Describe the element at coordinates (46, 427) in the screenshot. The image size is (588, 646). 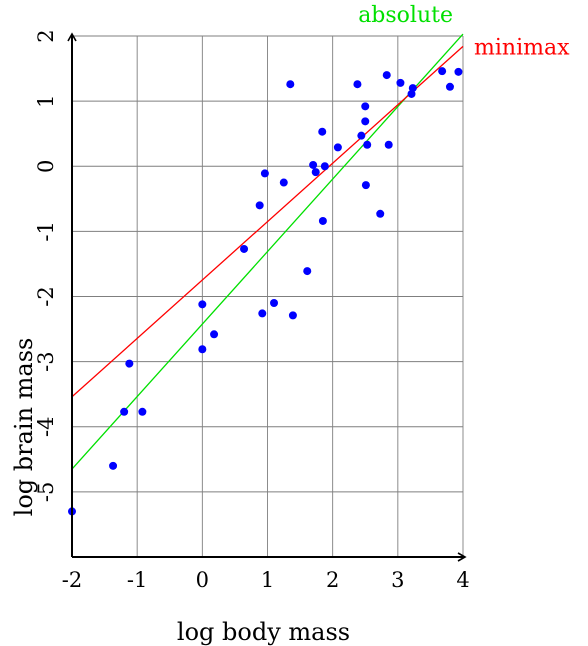
I see `y-tick-label: -4` at that location.